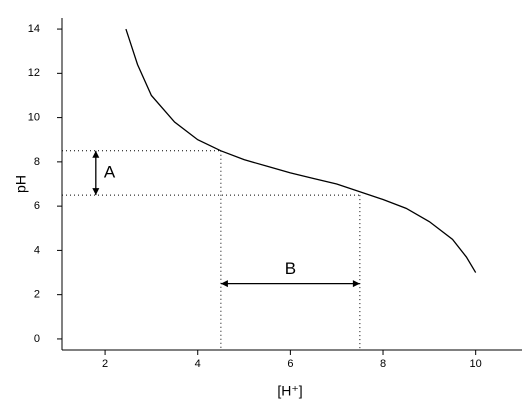 The image size is (531, 415). What do you see at coordinates (21, 184) in the screenshot?
I see `y-axis-label: pH` at bounding box center [21, 184].